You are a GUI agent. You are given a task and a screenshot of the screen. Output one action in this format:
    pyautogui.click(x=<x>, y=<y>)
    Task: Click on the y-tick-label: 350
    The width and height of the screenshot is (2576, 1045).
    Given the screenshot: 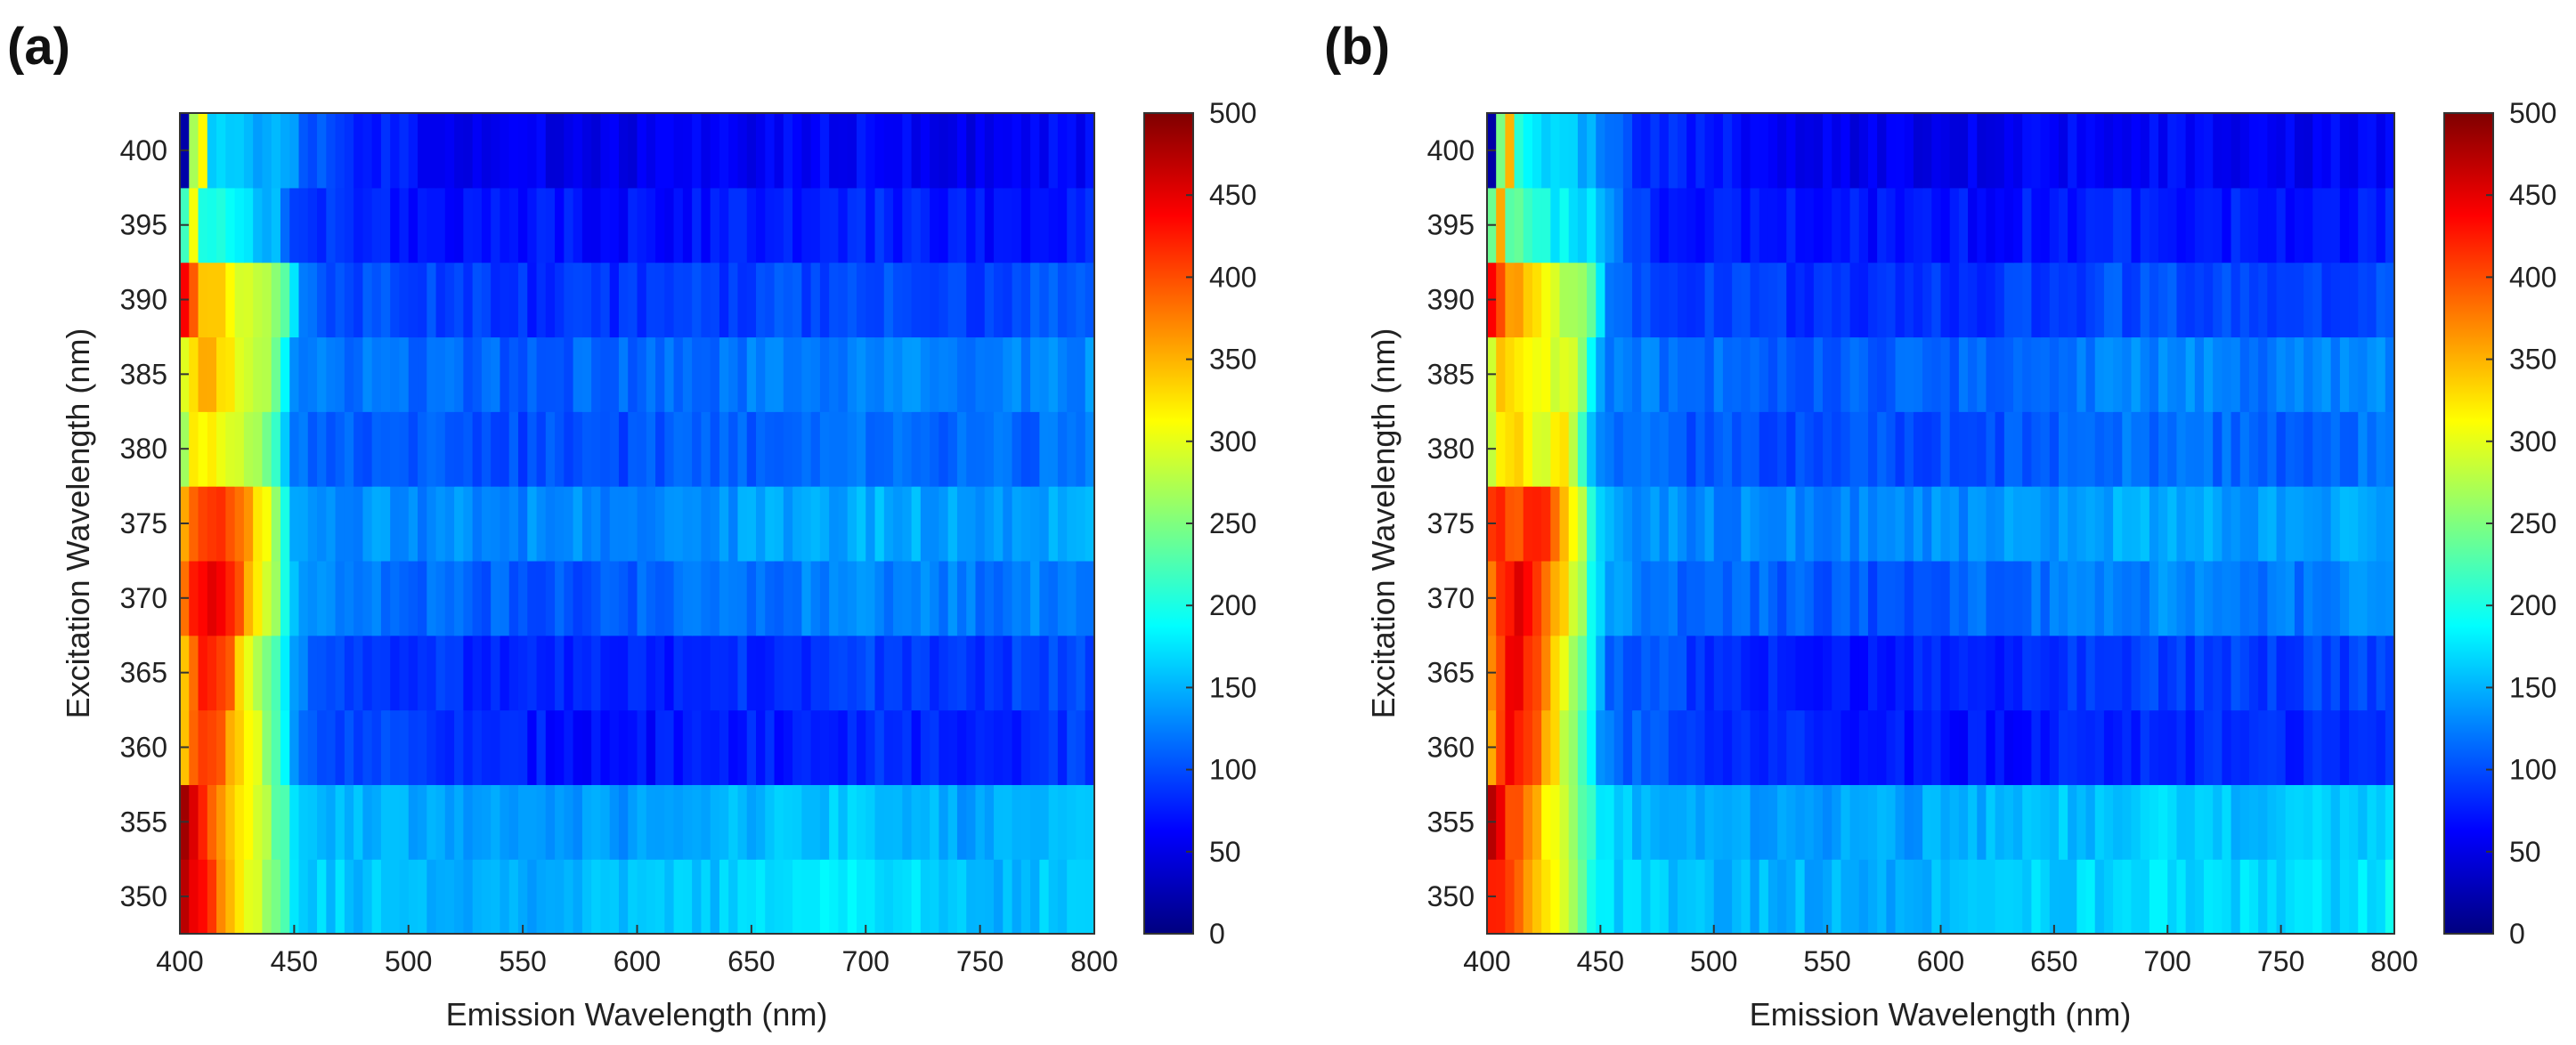 What is the action you would take?
    pyautogui.click(x=1451, y=896)
    